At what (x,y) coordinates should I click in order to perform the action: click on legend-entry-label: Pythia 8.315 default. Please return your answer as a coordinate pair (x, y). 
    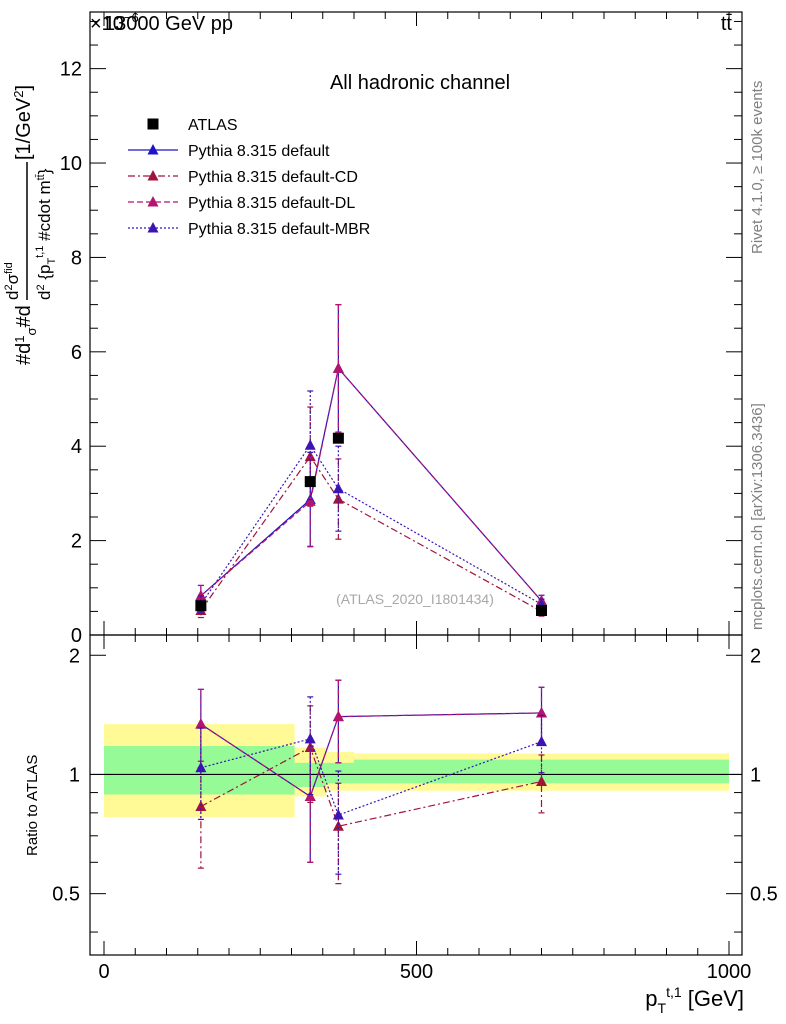
    Looking at the image, I should click on (259, 151).